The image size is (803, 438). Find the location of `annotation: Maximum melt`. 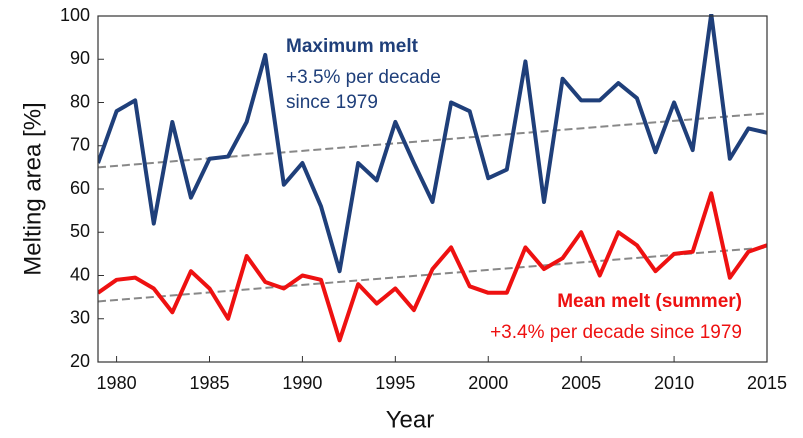

annotation: Maximum melt is located at coordinates (352, 46).